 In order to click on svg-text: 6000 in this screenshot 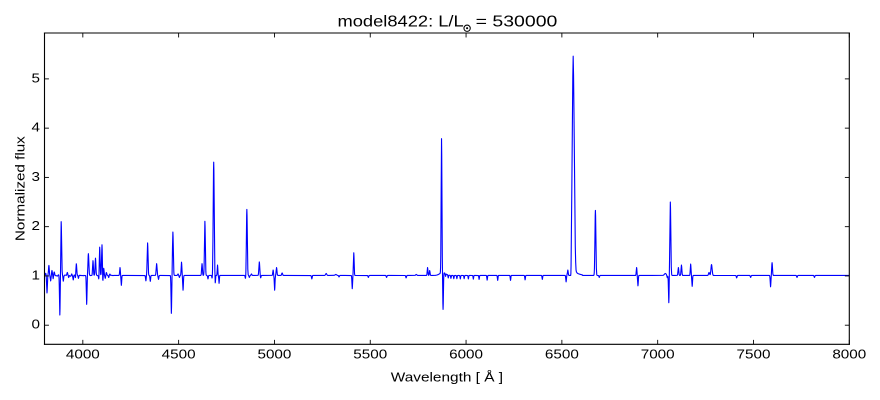, I will do `click(466, 353)`.